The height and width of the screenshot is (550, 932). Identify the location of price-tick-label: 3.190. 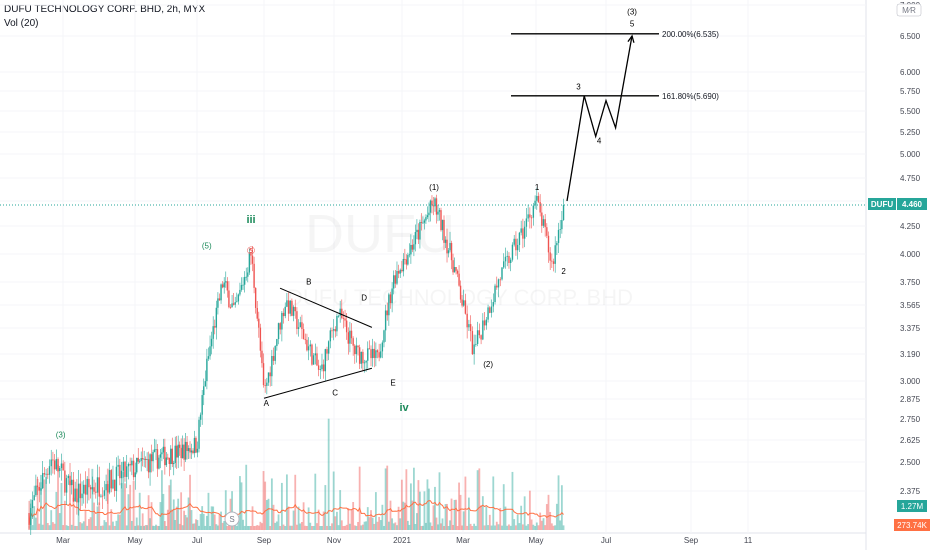
(910, 354).